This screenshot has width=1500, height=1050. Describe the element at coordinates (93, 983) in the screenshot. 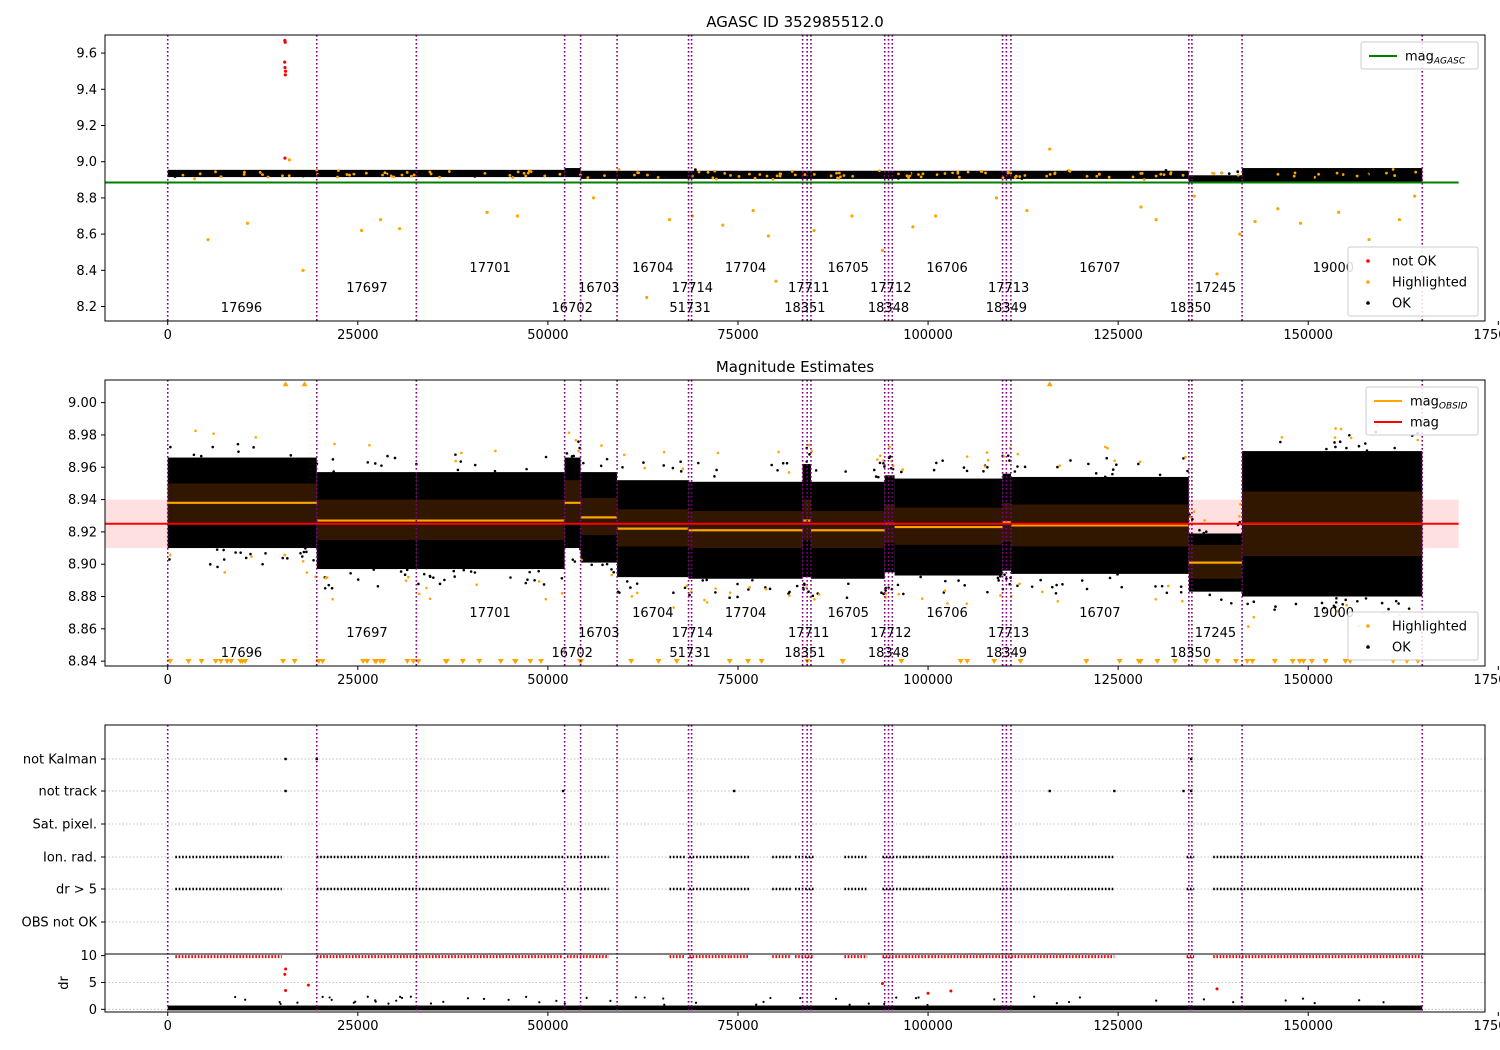

I see `dr-ytick-label-1: 5` at that location.